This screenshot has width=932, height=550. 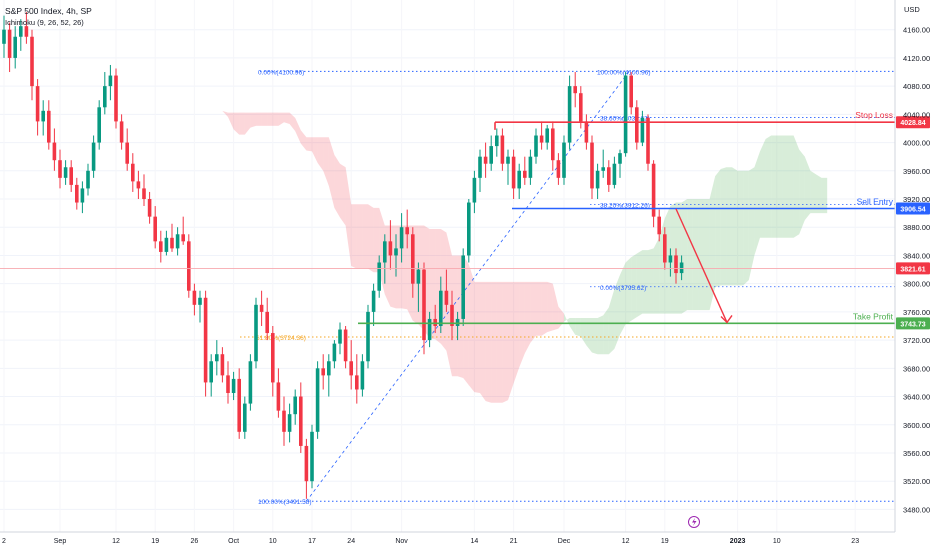 I want to click on time-tick-label: 12, so click(x=116, y=541).